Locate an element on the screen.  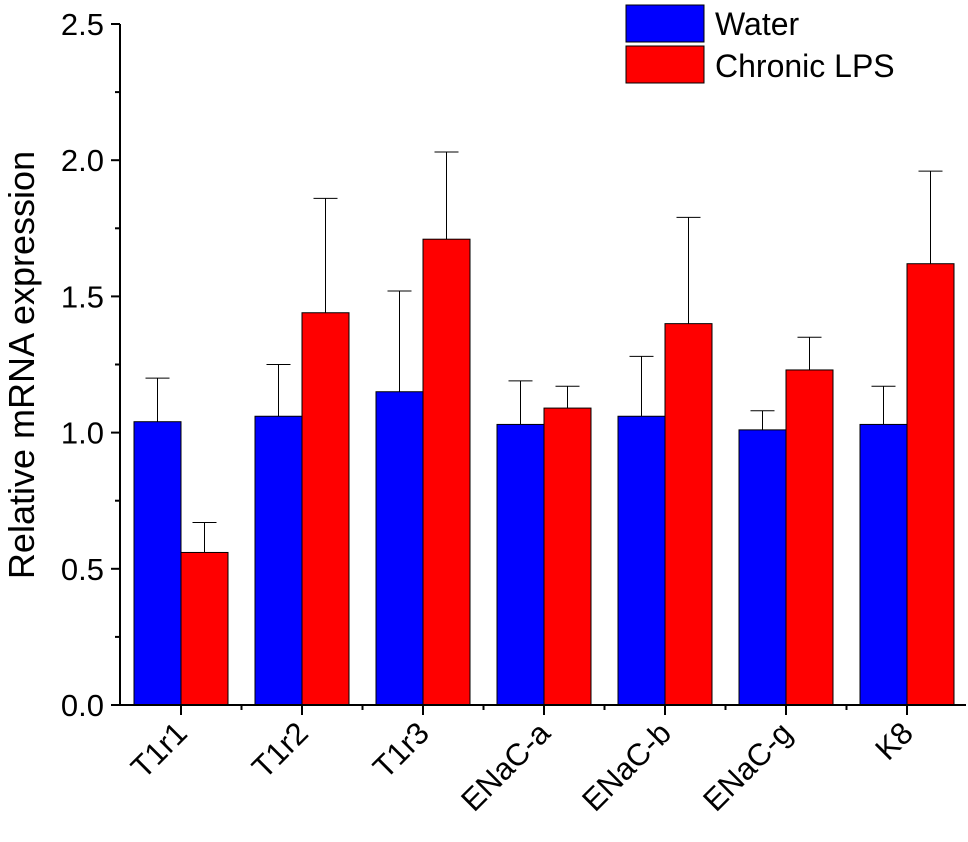
y-tick-label: 0.5 is located at coordinates (82, 569).